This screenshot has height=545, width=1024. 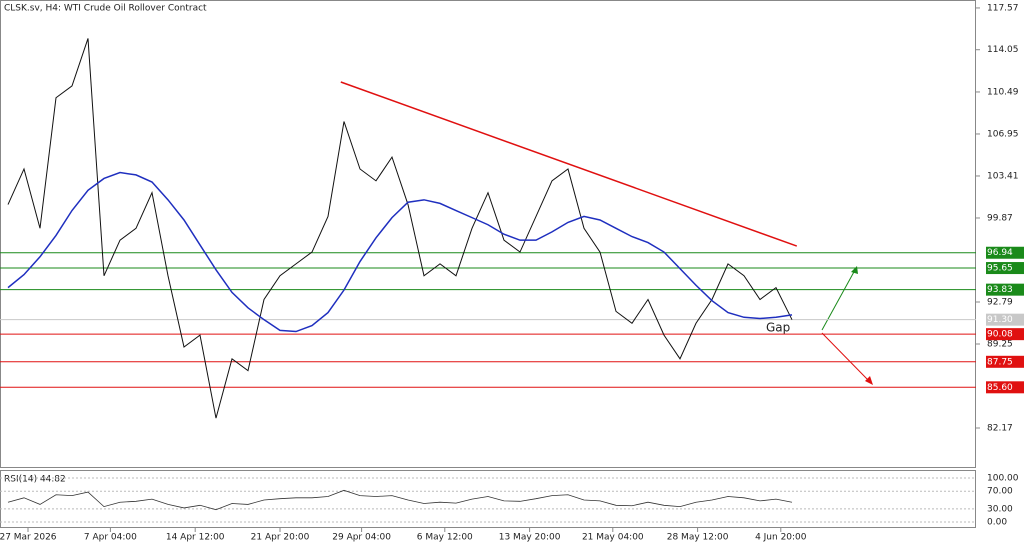 I want to click on trendline, so click(x=569, y=164).